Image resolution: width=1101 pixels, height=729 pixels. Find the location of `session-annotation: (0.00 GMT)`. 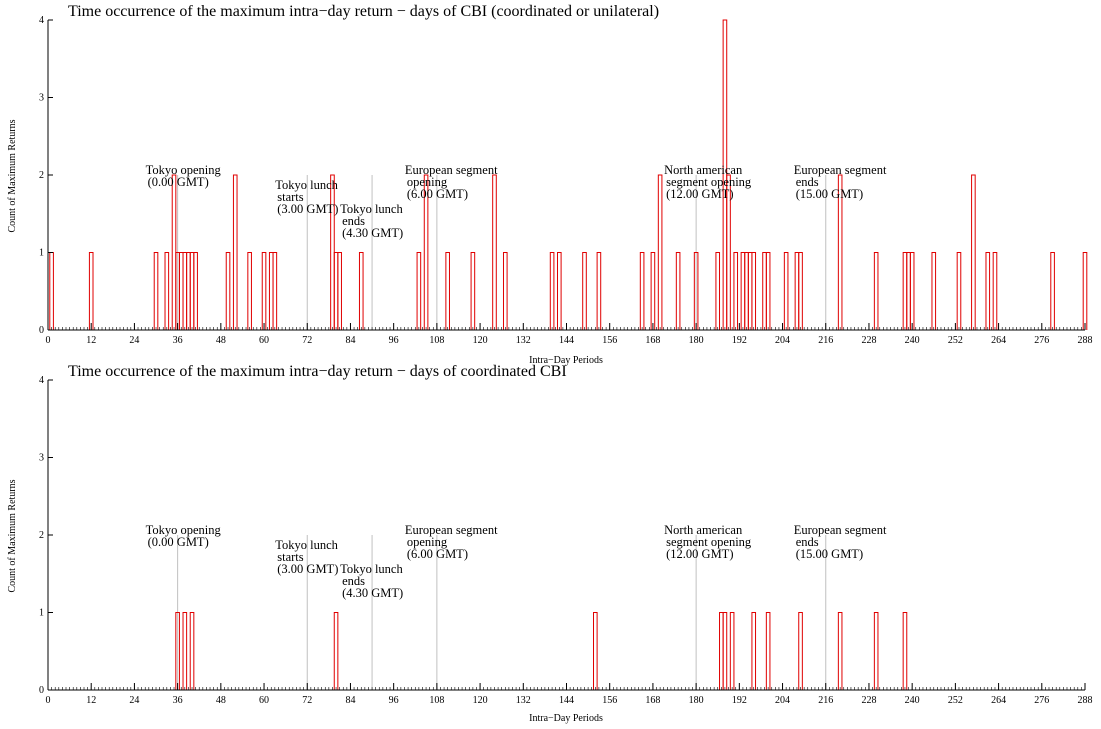

session-annotation: (0.00 GMT) is located at coordinates (178, 182).